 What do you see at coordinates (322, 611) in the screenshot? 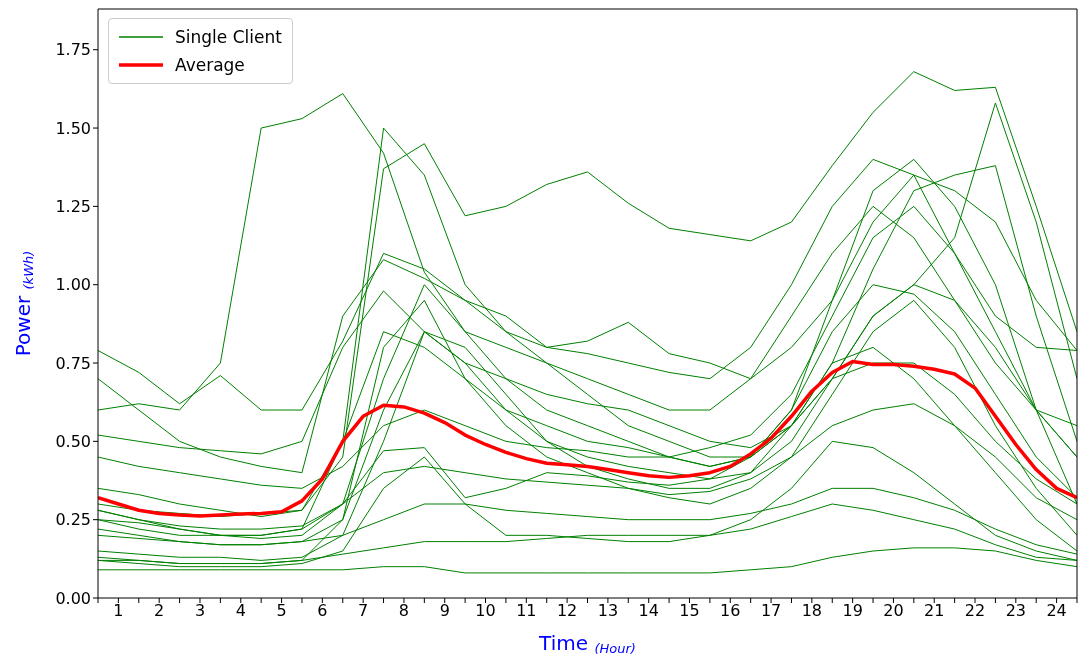
I see `x-tick-label: 6` at bounding box center [322, 611].